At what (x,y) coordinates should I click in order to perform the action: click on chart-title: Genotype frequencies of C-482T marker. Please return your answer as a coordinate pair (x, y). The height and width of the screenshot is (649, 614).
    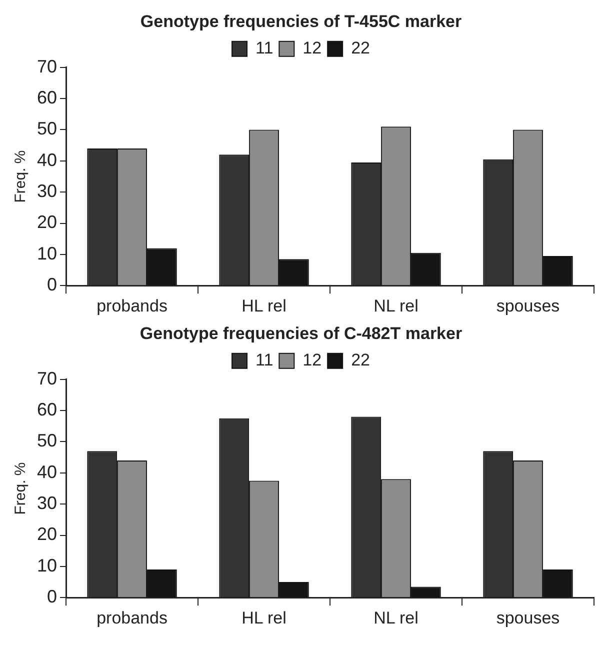
    Looking at the image, I should click on (301, 333).